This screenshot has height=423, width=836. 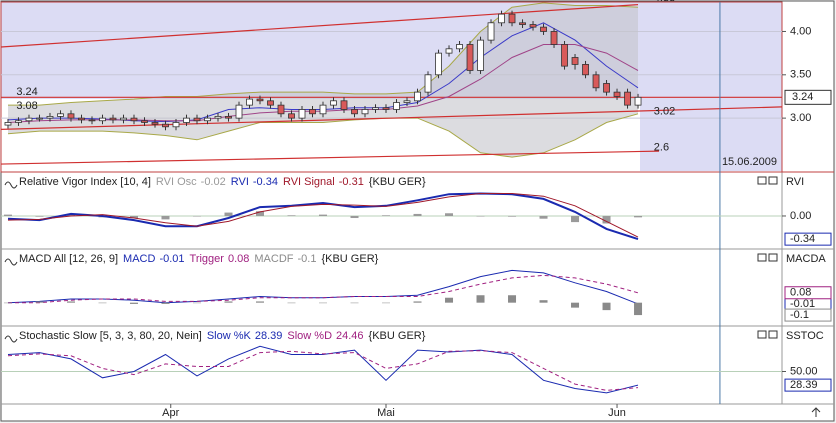 I want to click on window-buttons, so click(x=767, y=257).